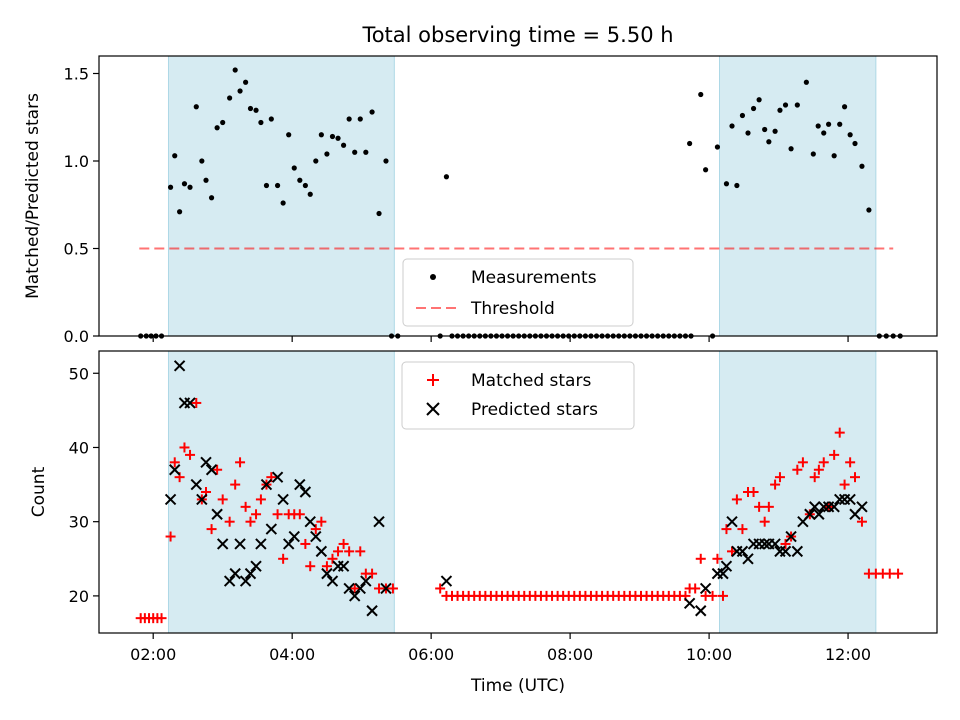 This screenshot has height=720, width=960. Describe the element at coordinates (433, 380) in the screenshot. I see `legend-matched-marker` at that location.